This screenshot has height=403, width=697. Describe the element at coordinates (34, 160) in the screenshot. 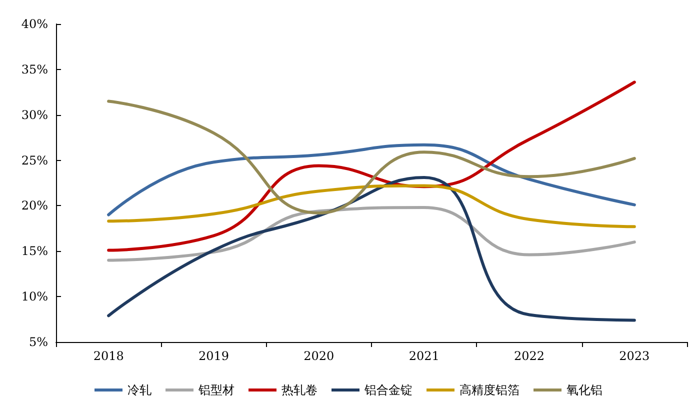

I see `y-tick-label: 25%` at that location.